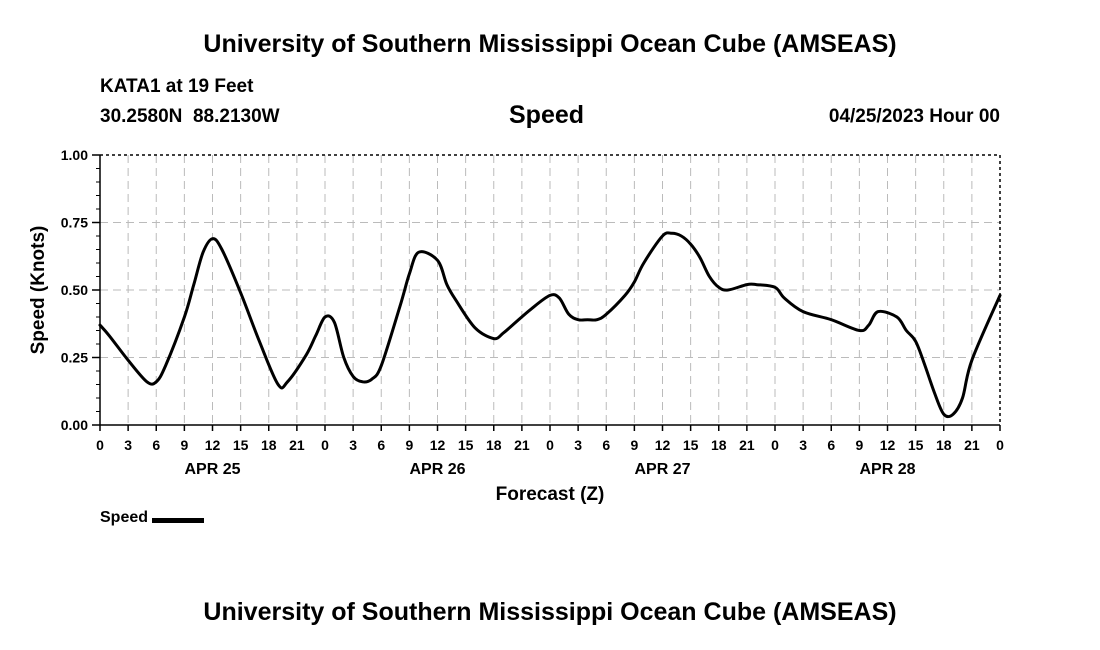 The height and width of the screenshot is (650, 1100). I want to click on x-axis-title: Forecast (Z), so click(550, 494).